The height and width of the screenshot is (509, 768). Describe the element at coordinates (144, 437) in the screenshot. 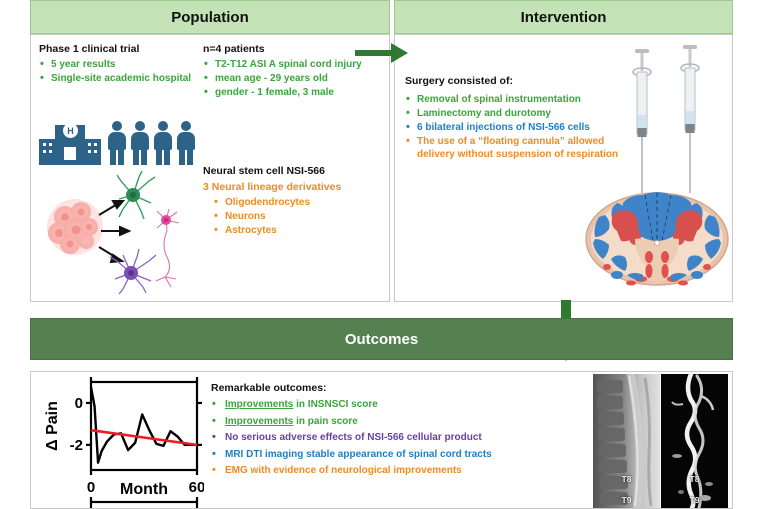

I see `chart-series-trend` at that location.